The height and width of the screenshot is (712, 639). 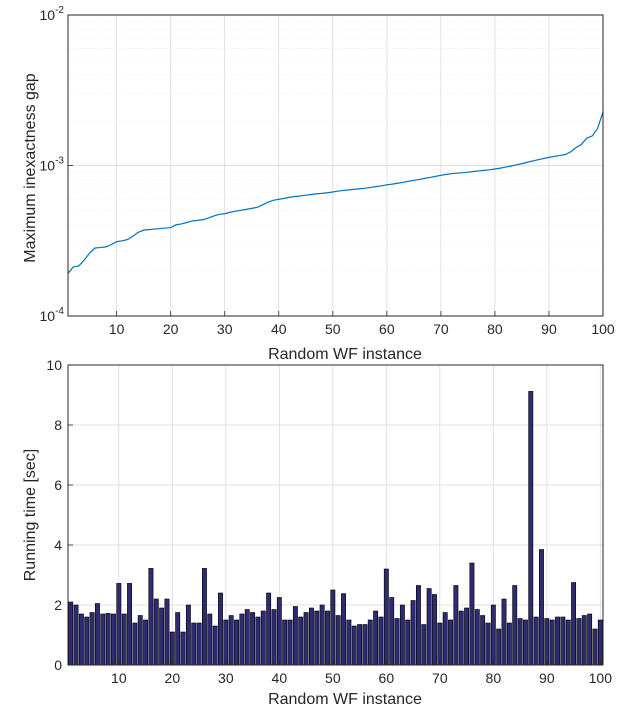 I want to click on runtime-x-tick-label: 10, so click(x=119, y=678).